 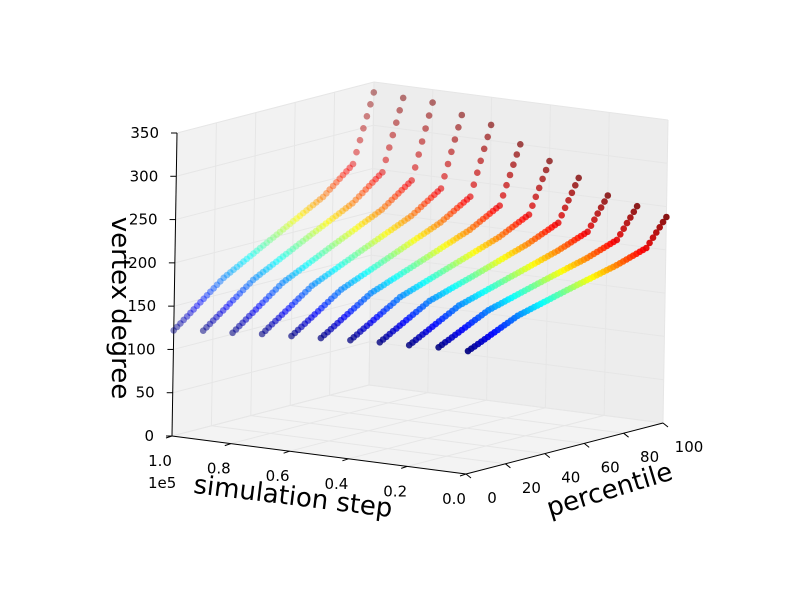 I want to click on z-axis-line, so click(x=174, y=284).